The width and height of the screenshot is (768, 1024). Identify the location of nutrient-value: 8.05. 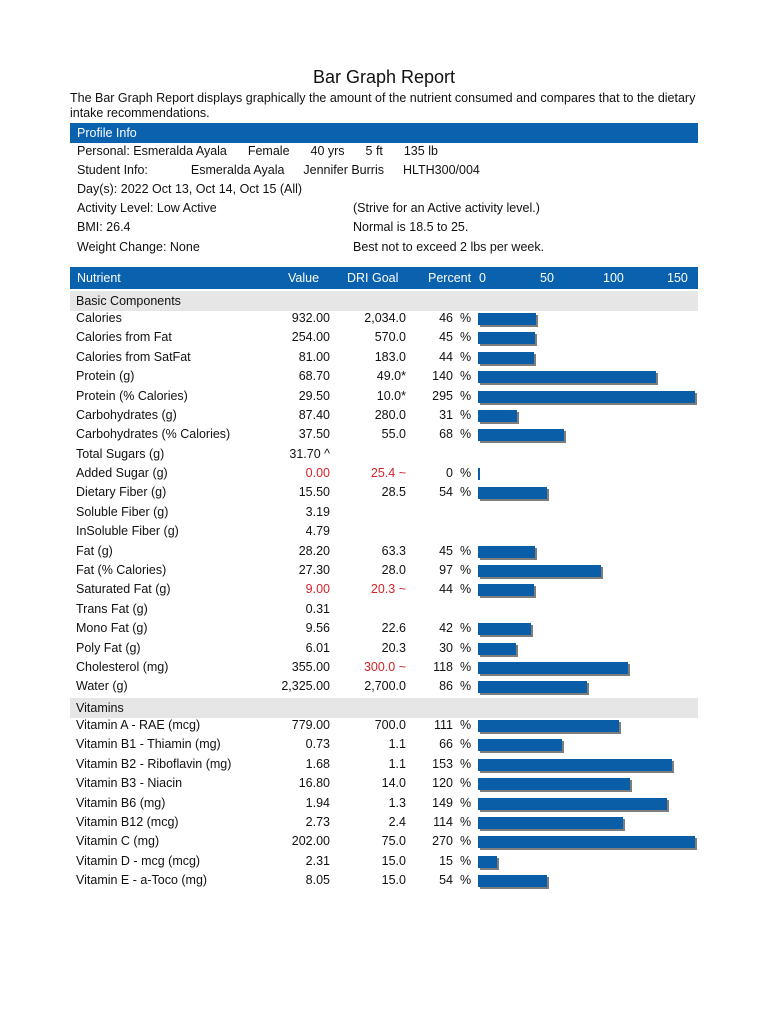
(317, 880).